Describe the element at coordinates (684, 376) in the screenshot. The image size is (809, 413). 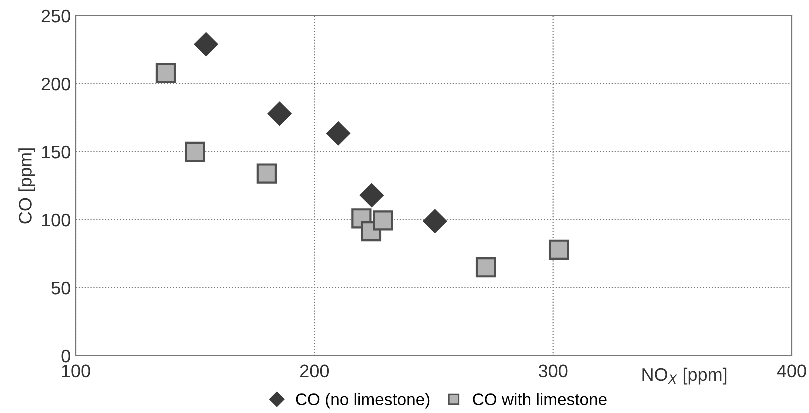
I see `x-axis-title: NO$_{X}$ [ppm]` at that location.